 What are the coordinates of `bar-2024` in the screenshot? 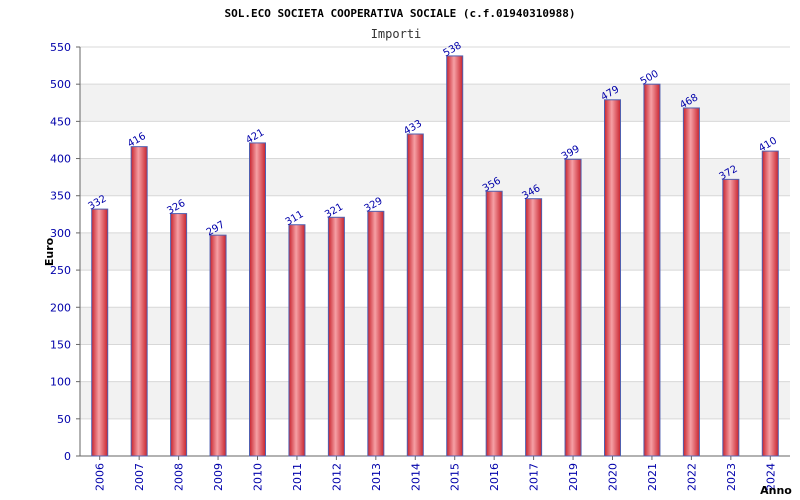 It's located at (770, 303).